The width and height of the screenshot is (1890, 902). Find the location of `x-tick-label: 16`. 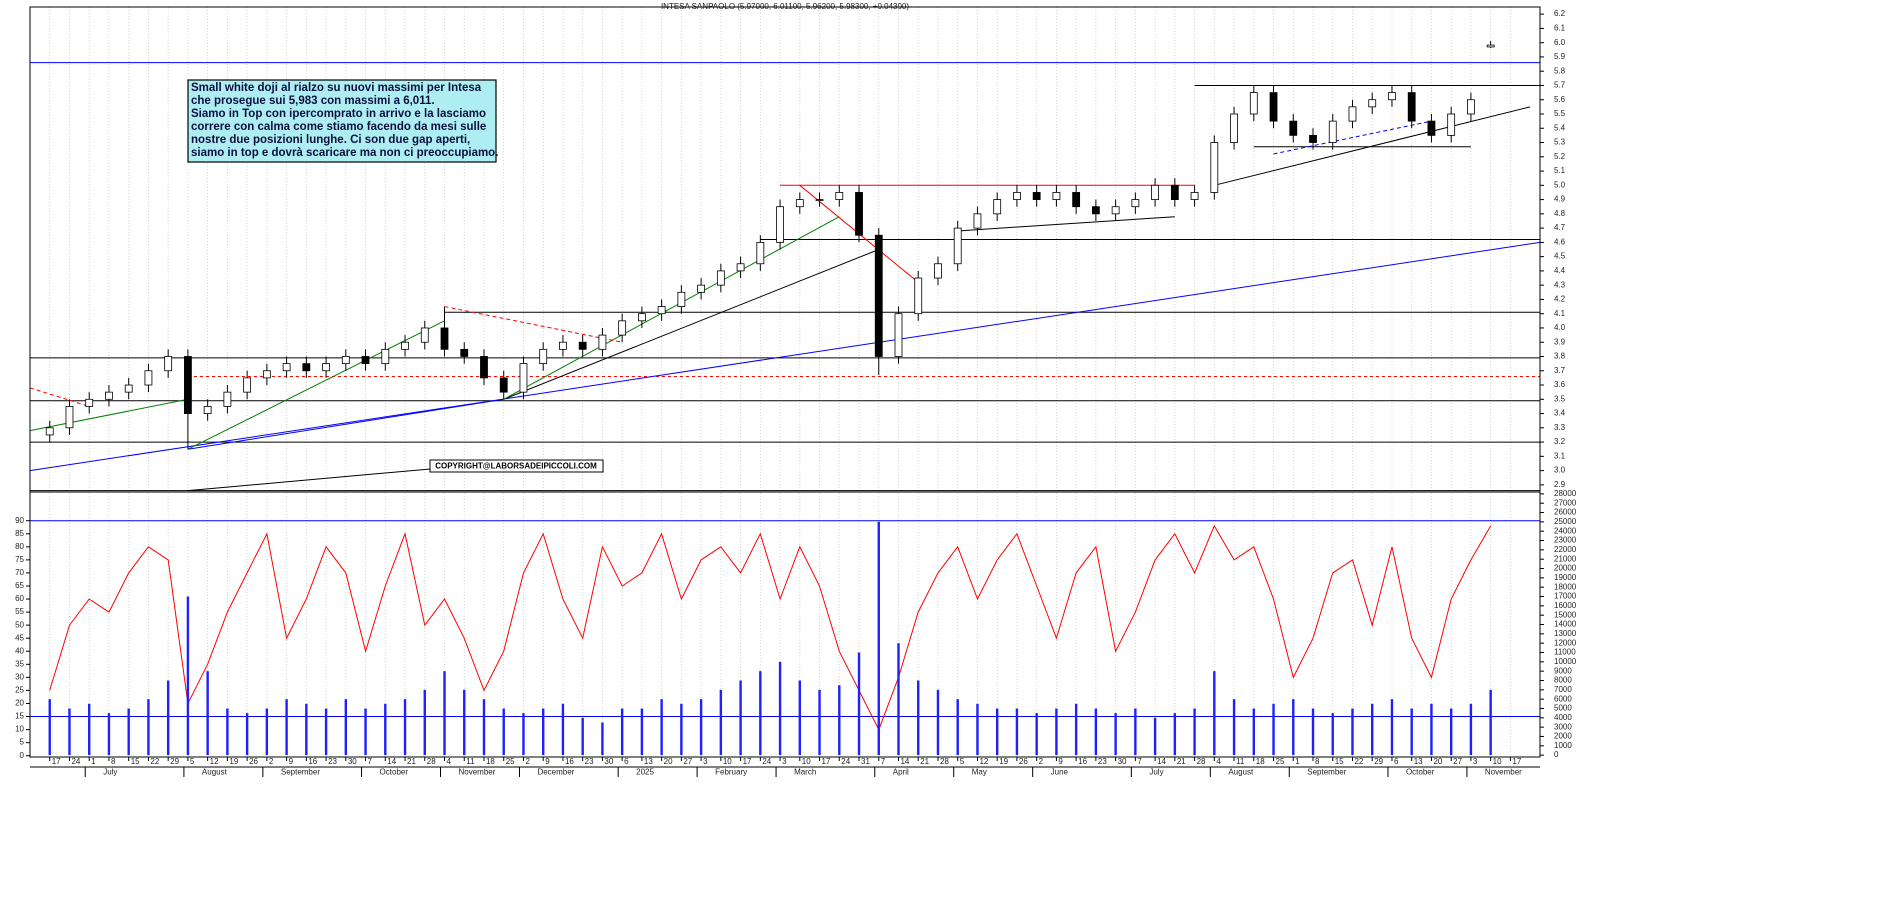

x-tick-label: 16 is located at coordinates (569, 761).